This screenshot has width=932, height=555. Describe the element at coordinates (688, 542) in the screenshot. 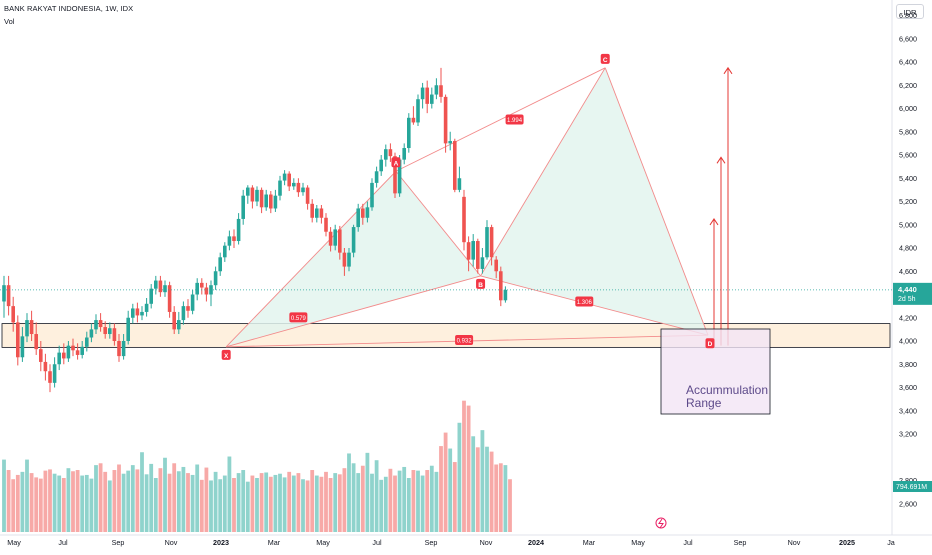

I see `time-axis-label: Jul` at that location.